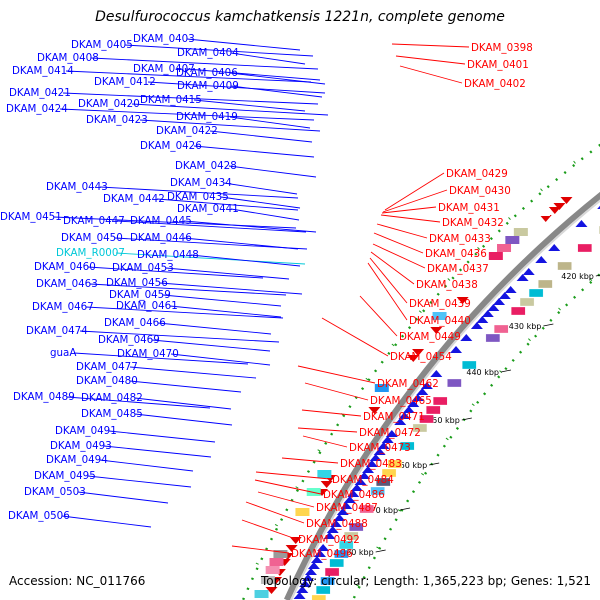 Image resolution: width=600 pixels, height=600 pixels. What do you see at coordinates (363, 480) in the screenshot?
I see `right-gene-label: DKAM_0484` at bounding box center [363, 480].